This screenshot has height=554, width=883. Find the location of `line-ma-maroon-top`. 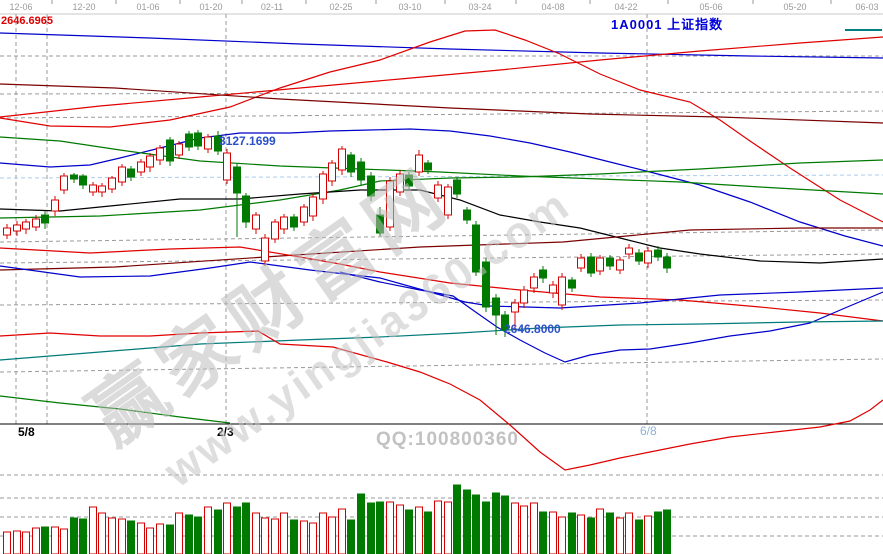

line-ma-maroon-top is located at coordinates (441, 103).